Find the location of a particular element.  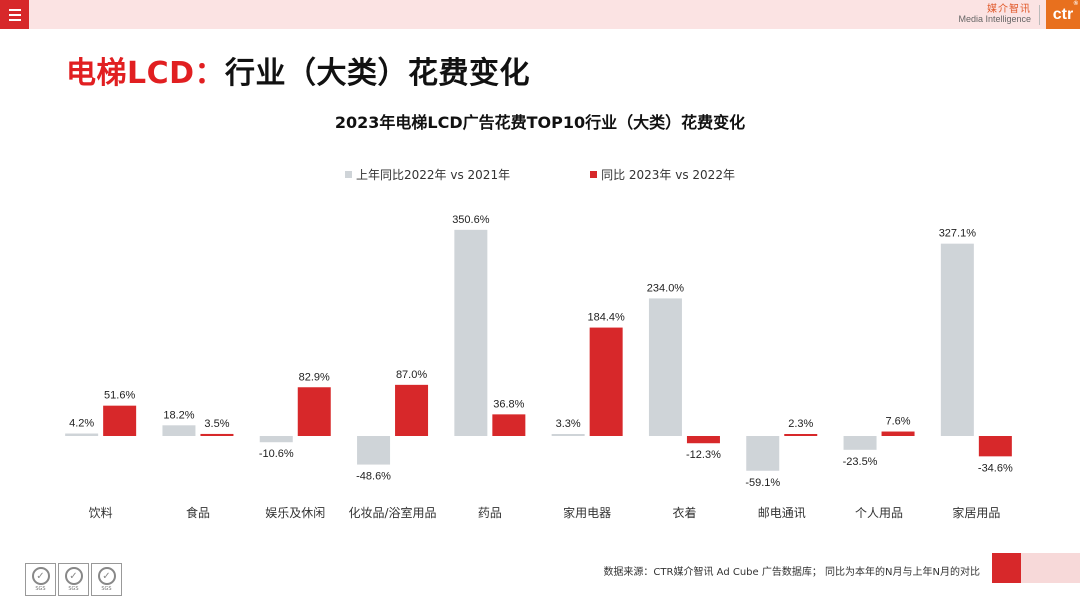

data-label: -59.1% is located at coordinates (762, 483).